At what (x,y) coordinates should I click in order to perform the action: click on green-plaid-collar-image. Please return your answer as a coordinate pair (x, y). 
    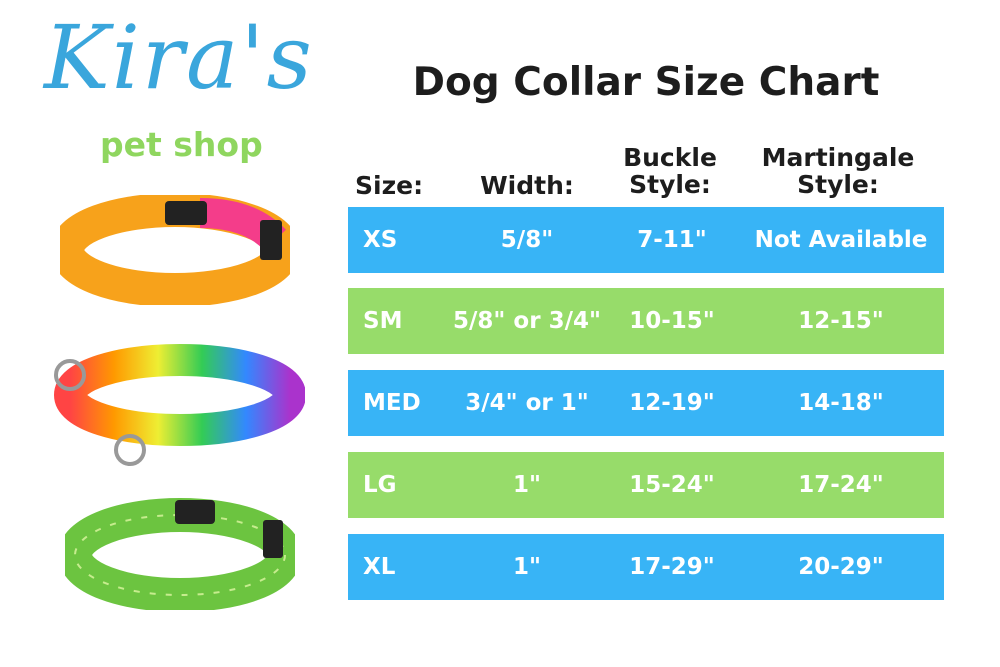
    Looking at the image, I should click on (180, 554).